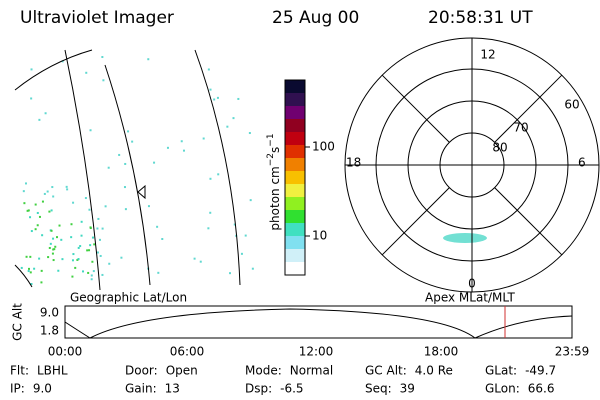  I want to click on title: Ultraviolet Imager, so click(97, 18).